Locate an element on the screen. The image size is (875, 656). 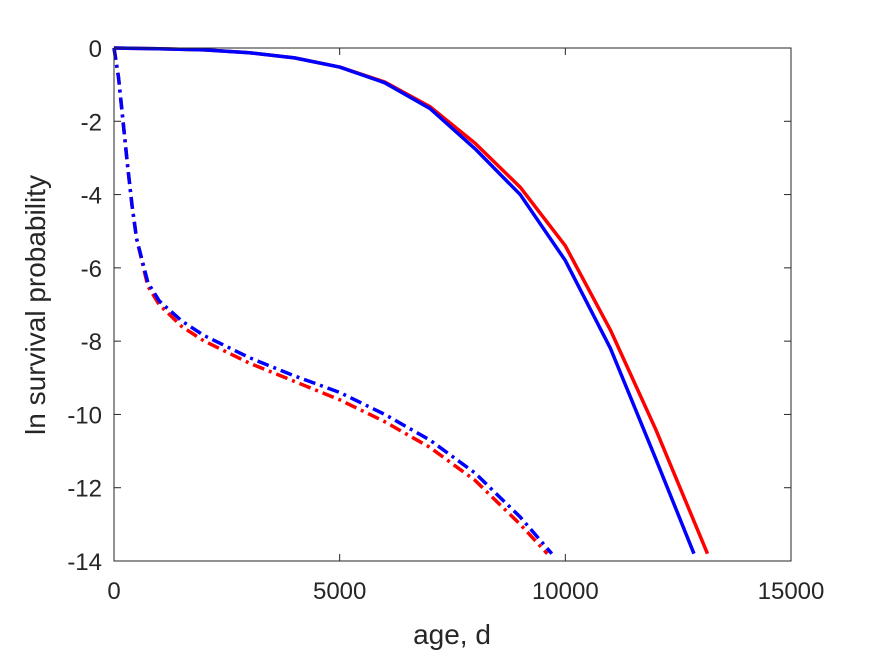
y-tick-label: -10 is located at coordinates (84, 415).